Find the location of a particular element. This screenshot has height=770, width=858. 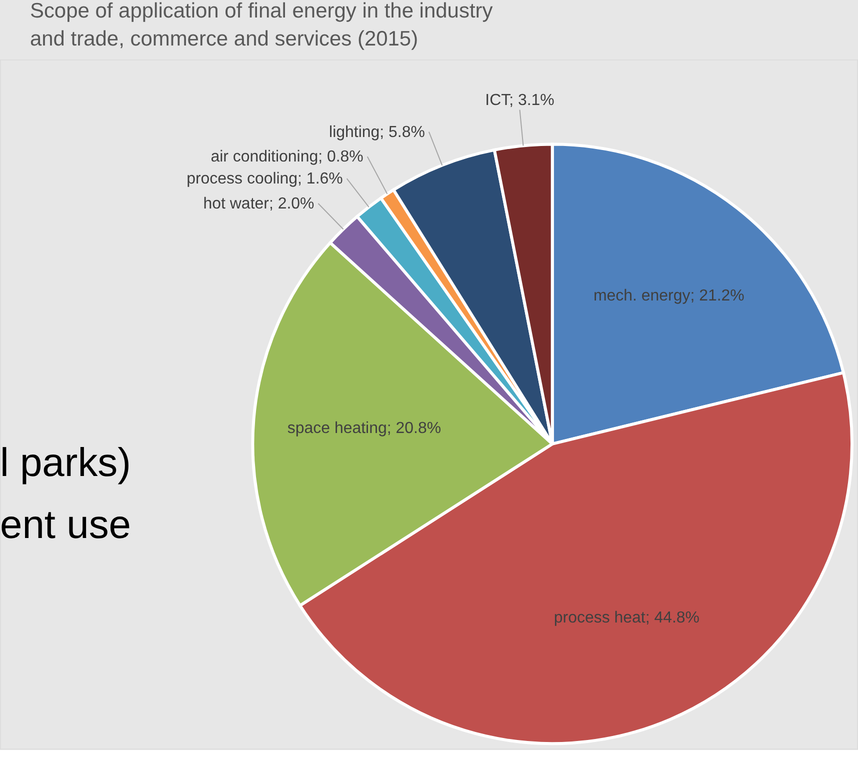

slice-label: air conditioning; 0.8% is located at coordinates (287, 157).